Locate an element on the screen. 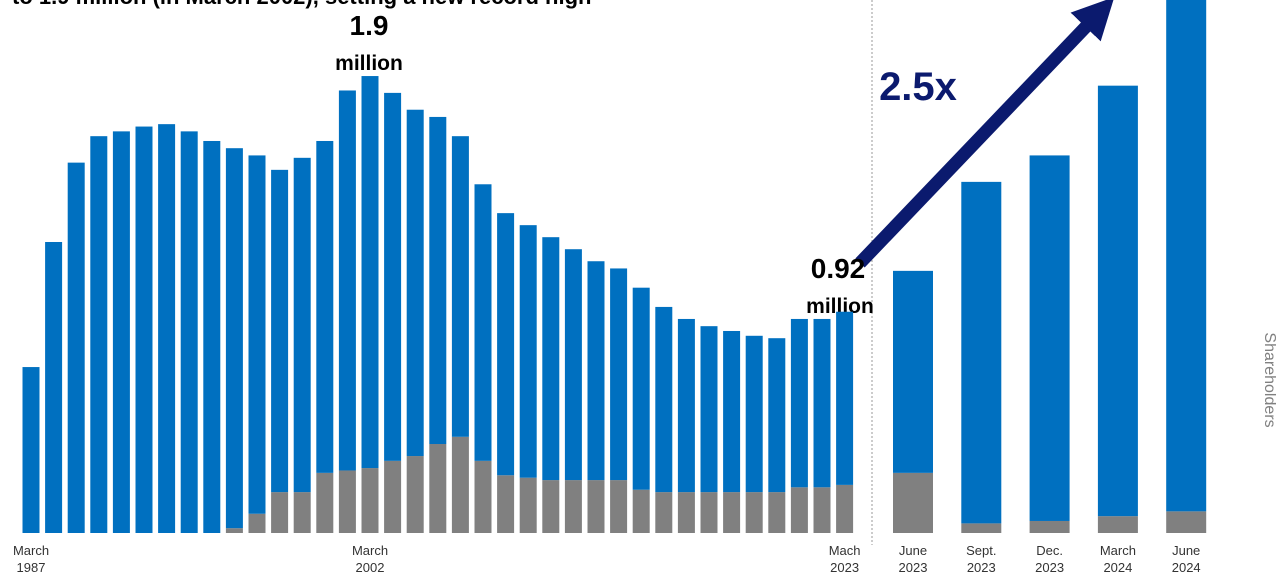 This screenshot has width=1276, height=576. x-tick-label-text: June 2024 is located at coordinates (1186, 559).